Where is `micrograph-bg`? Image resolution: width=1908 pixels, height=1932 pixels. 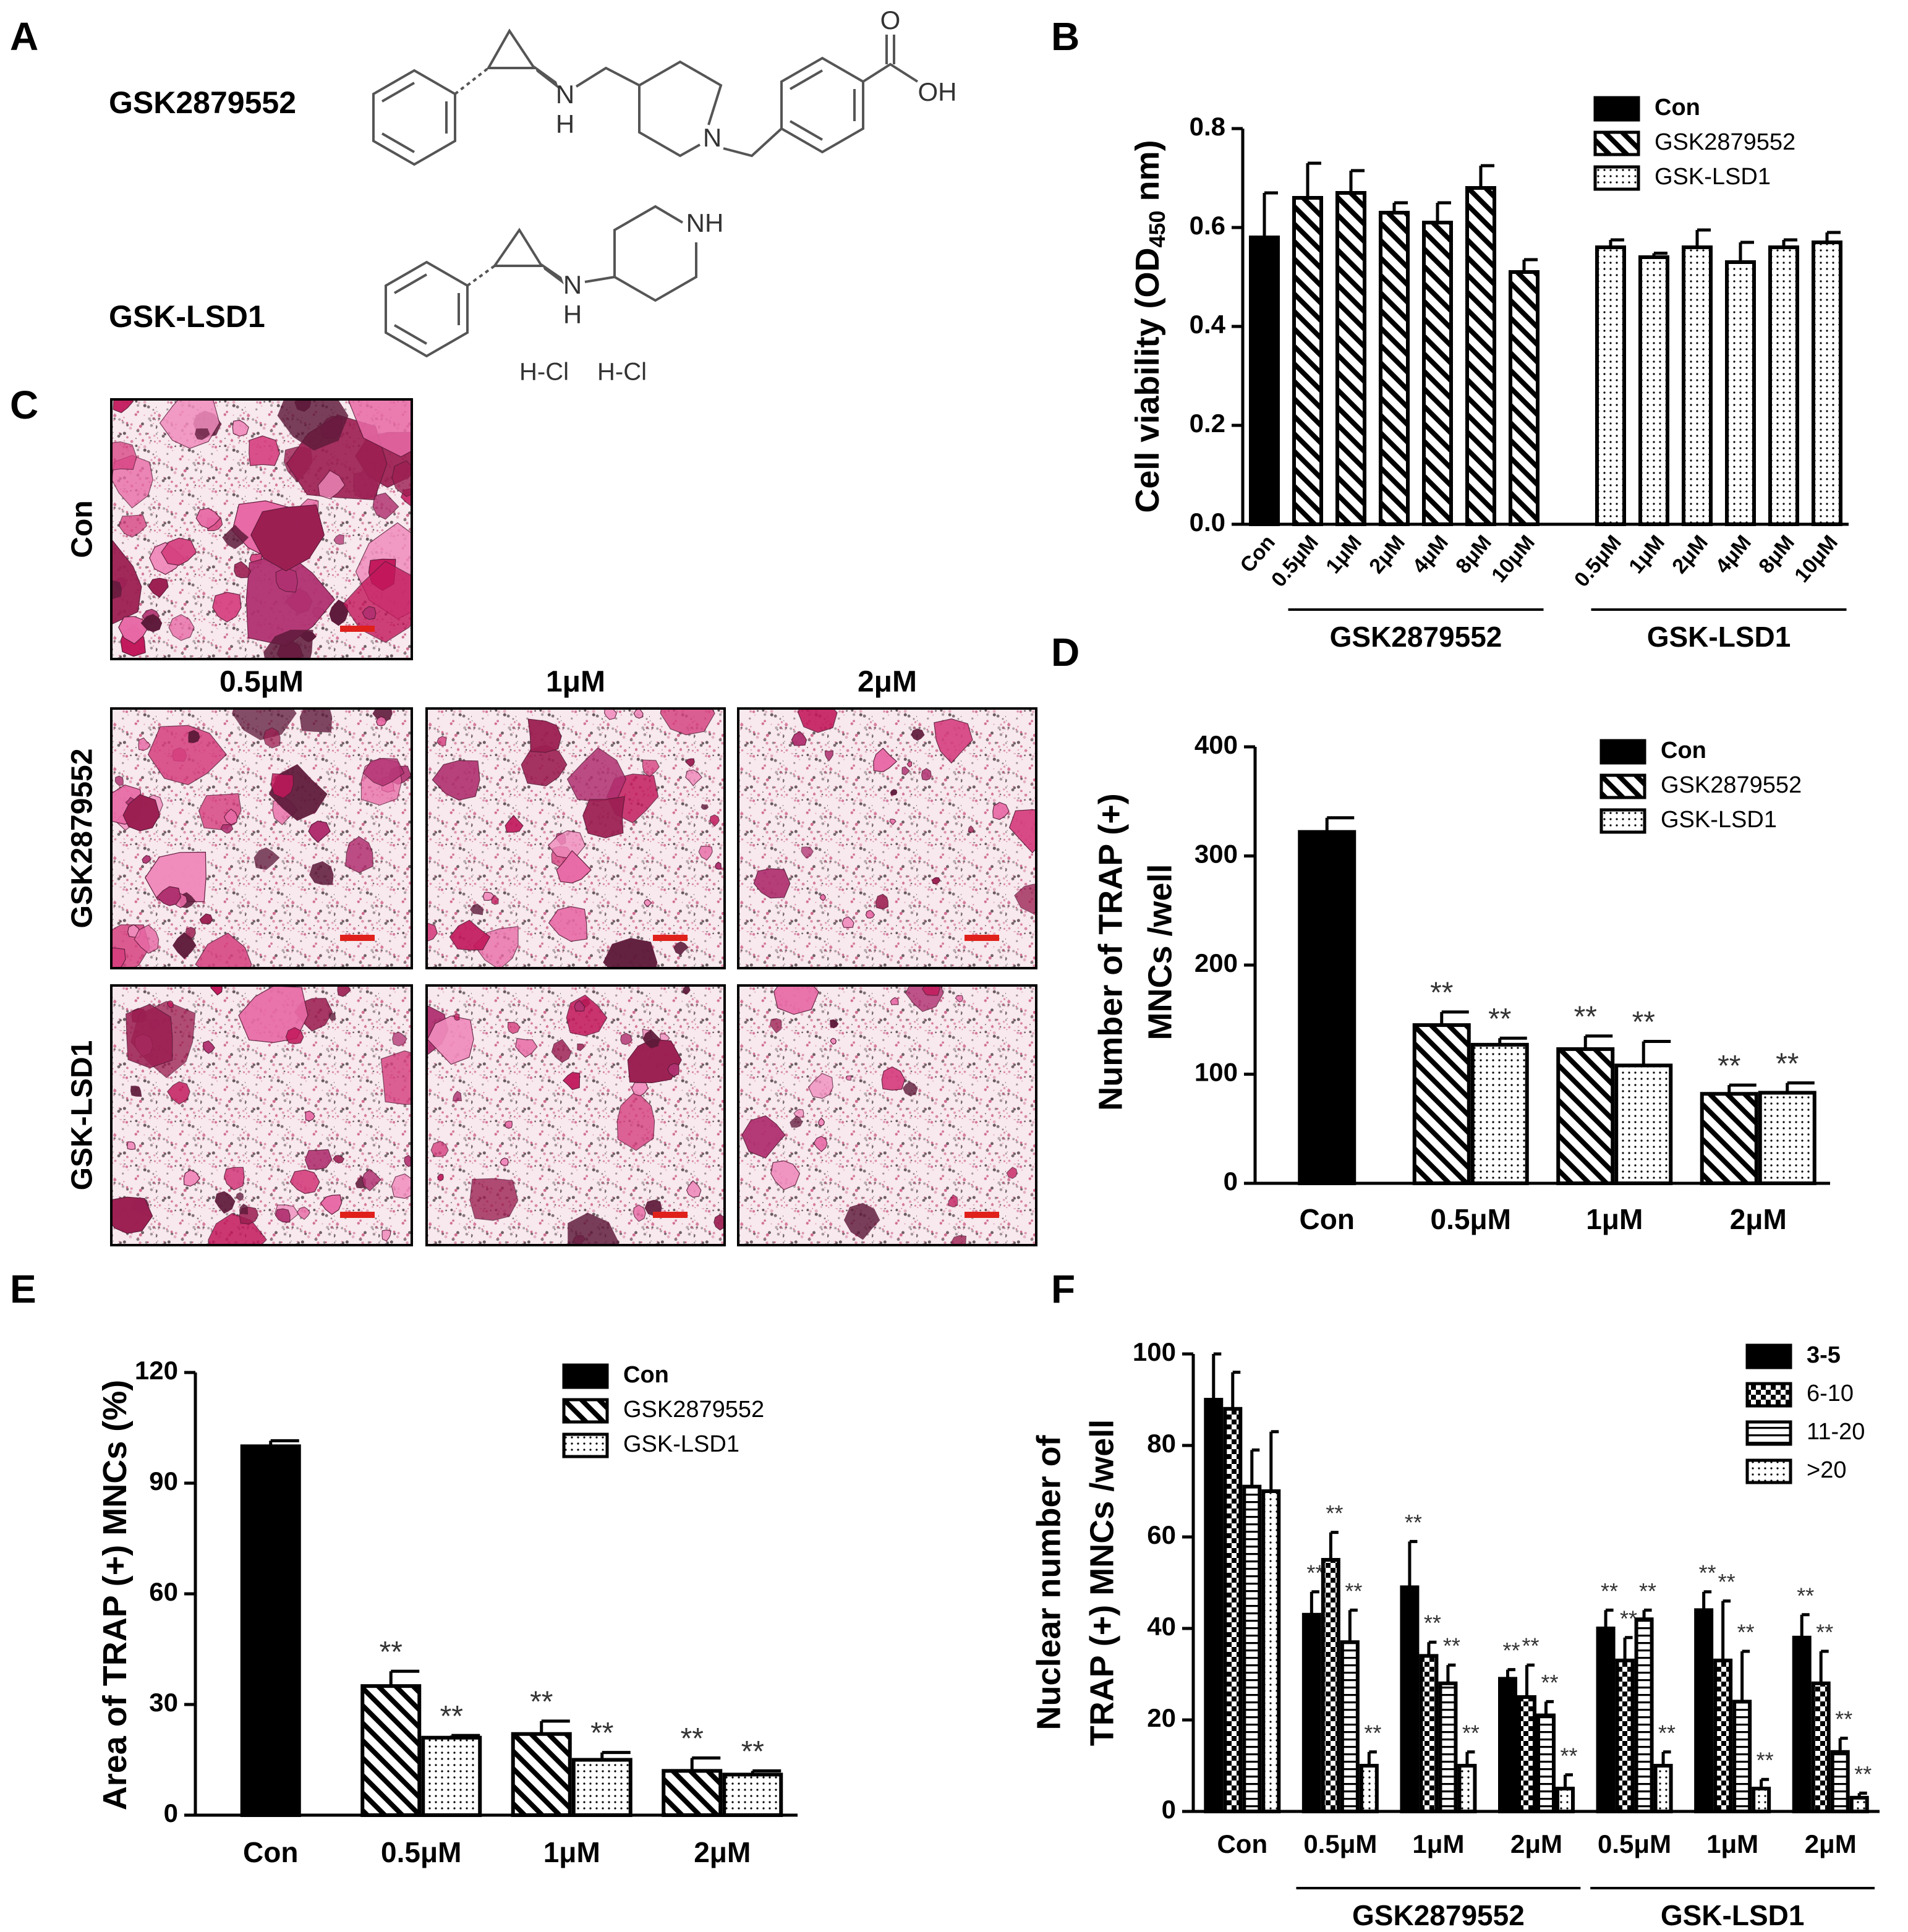 micrograph-bg is located at coordinates (887, 838).